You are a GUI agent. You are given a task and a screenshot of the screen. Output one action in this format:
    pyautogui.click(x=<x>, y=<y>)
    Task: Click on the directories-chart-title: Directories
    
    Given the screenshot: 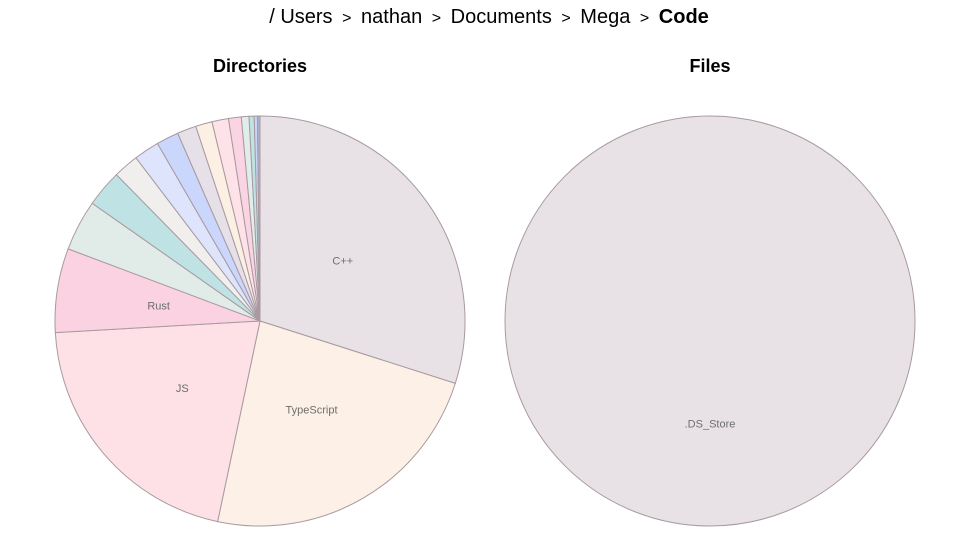 What is the action you would take?
    pyautogui.click(x=260, y=66)
    